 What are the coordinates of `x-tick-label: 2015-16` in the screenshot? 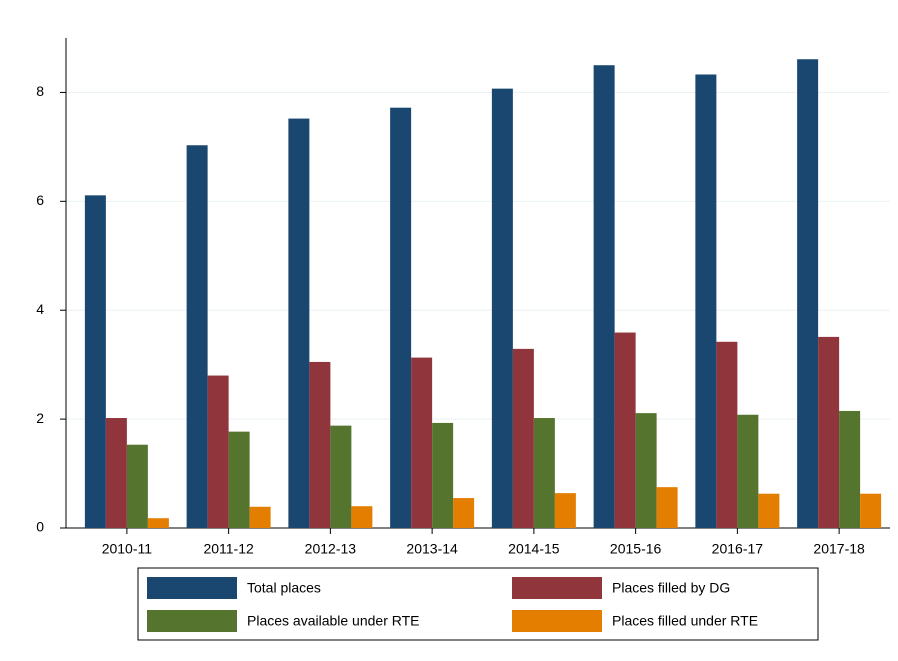 It's located at (636, 549).